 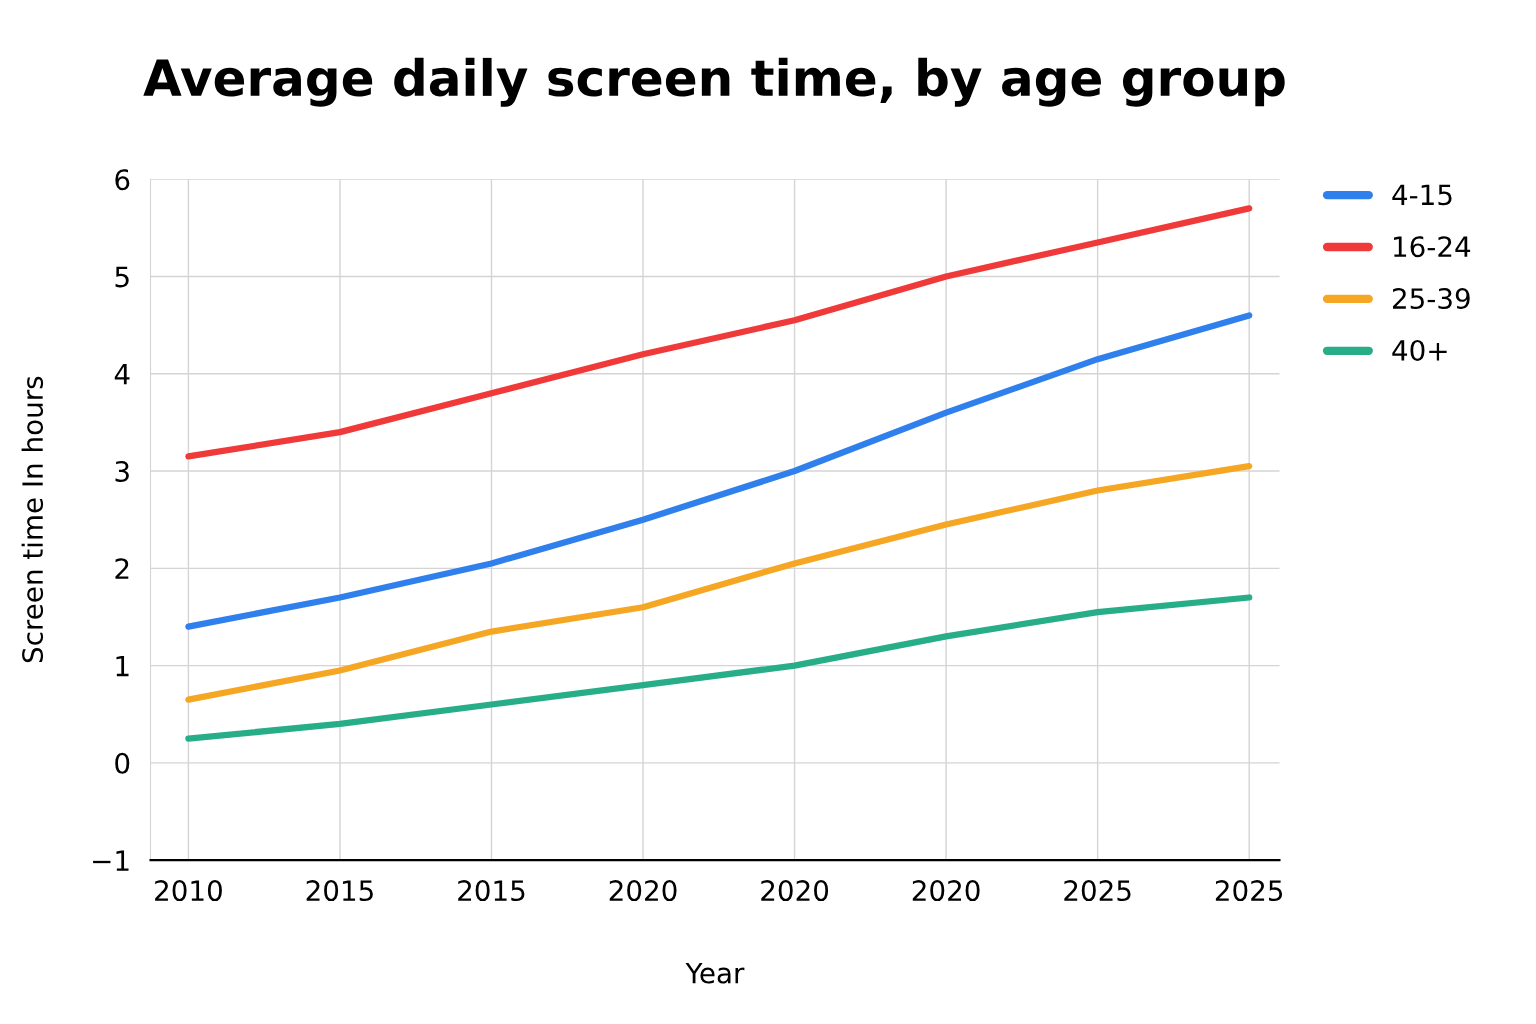 What do you see at coordinates (122, 277) in the screenshot?
I see `y-tick-label: 5` at bounding box center [122, 277].